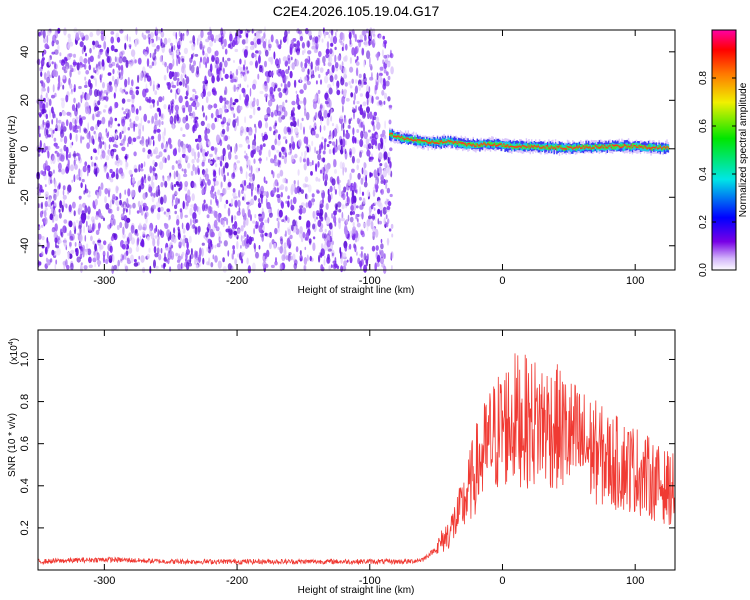  What do you see at coordinates (703, 270) in the screenshot?
I see `colorbar-tick-label: 0.0` at bounding box center [703, 270].